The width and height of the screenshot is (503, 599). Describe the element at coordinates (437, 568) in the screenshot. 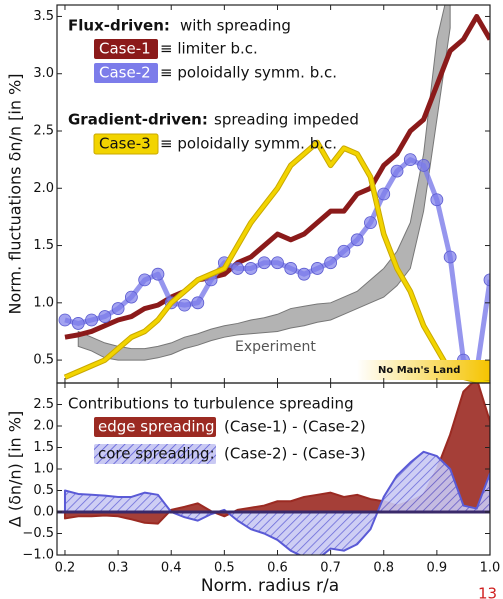

I see `x-tick-label: 0.9` at that location.